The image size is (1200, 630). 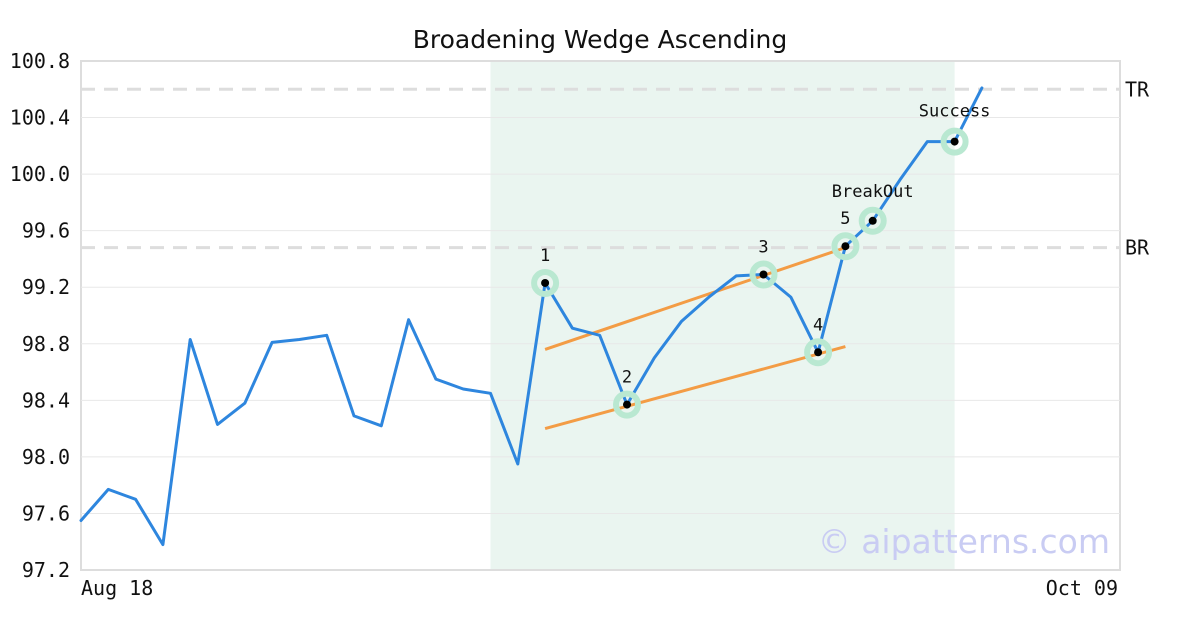 What do you see at coordinates (763, 247) in the screenshot?
I see `marker-label: 3` at bounding box center [763, 247].